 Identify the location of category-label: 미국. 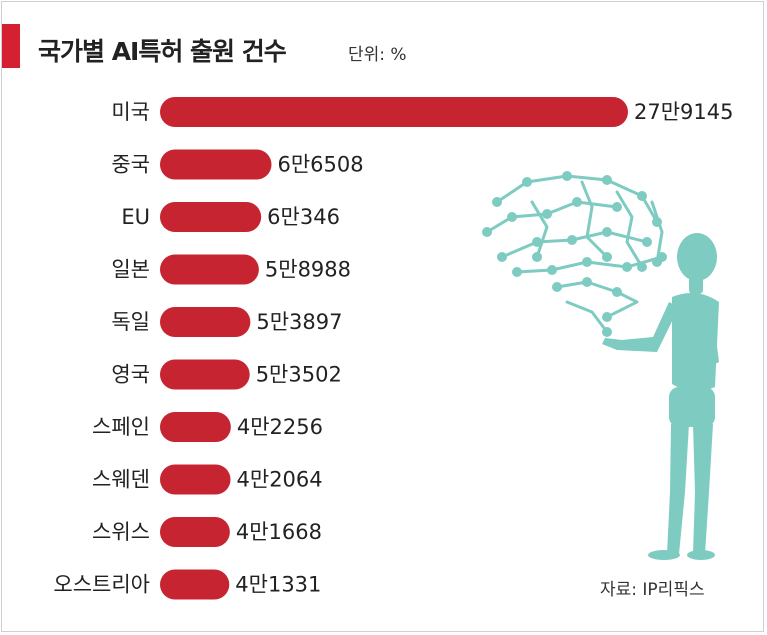
(130, 112).